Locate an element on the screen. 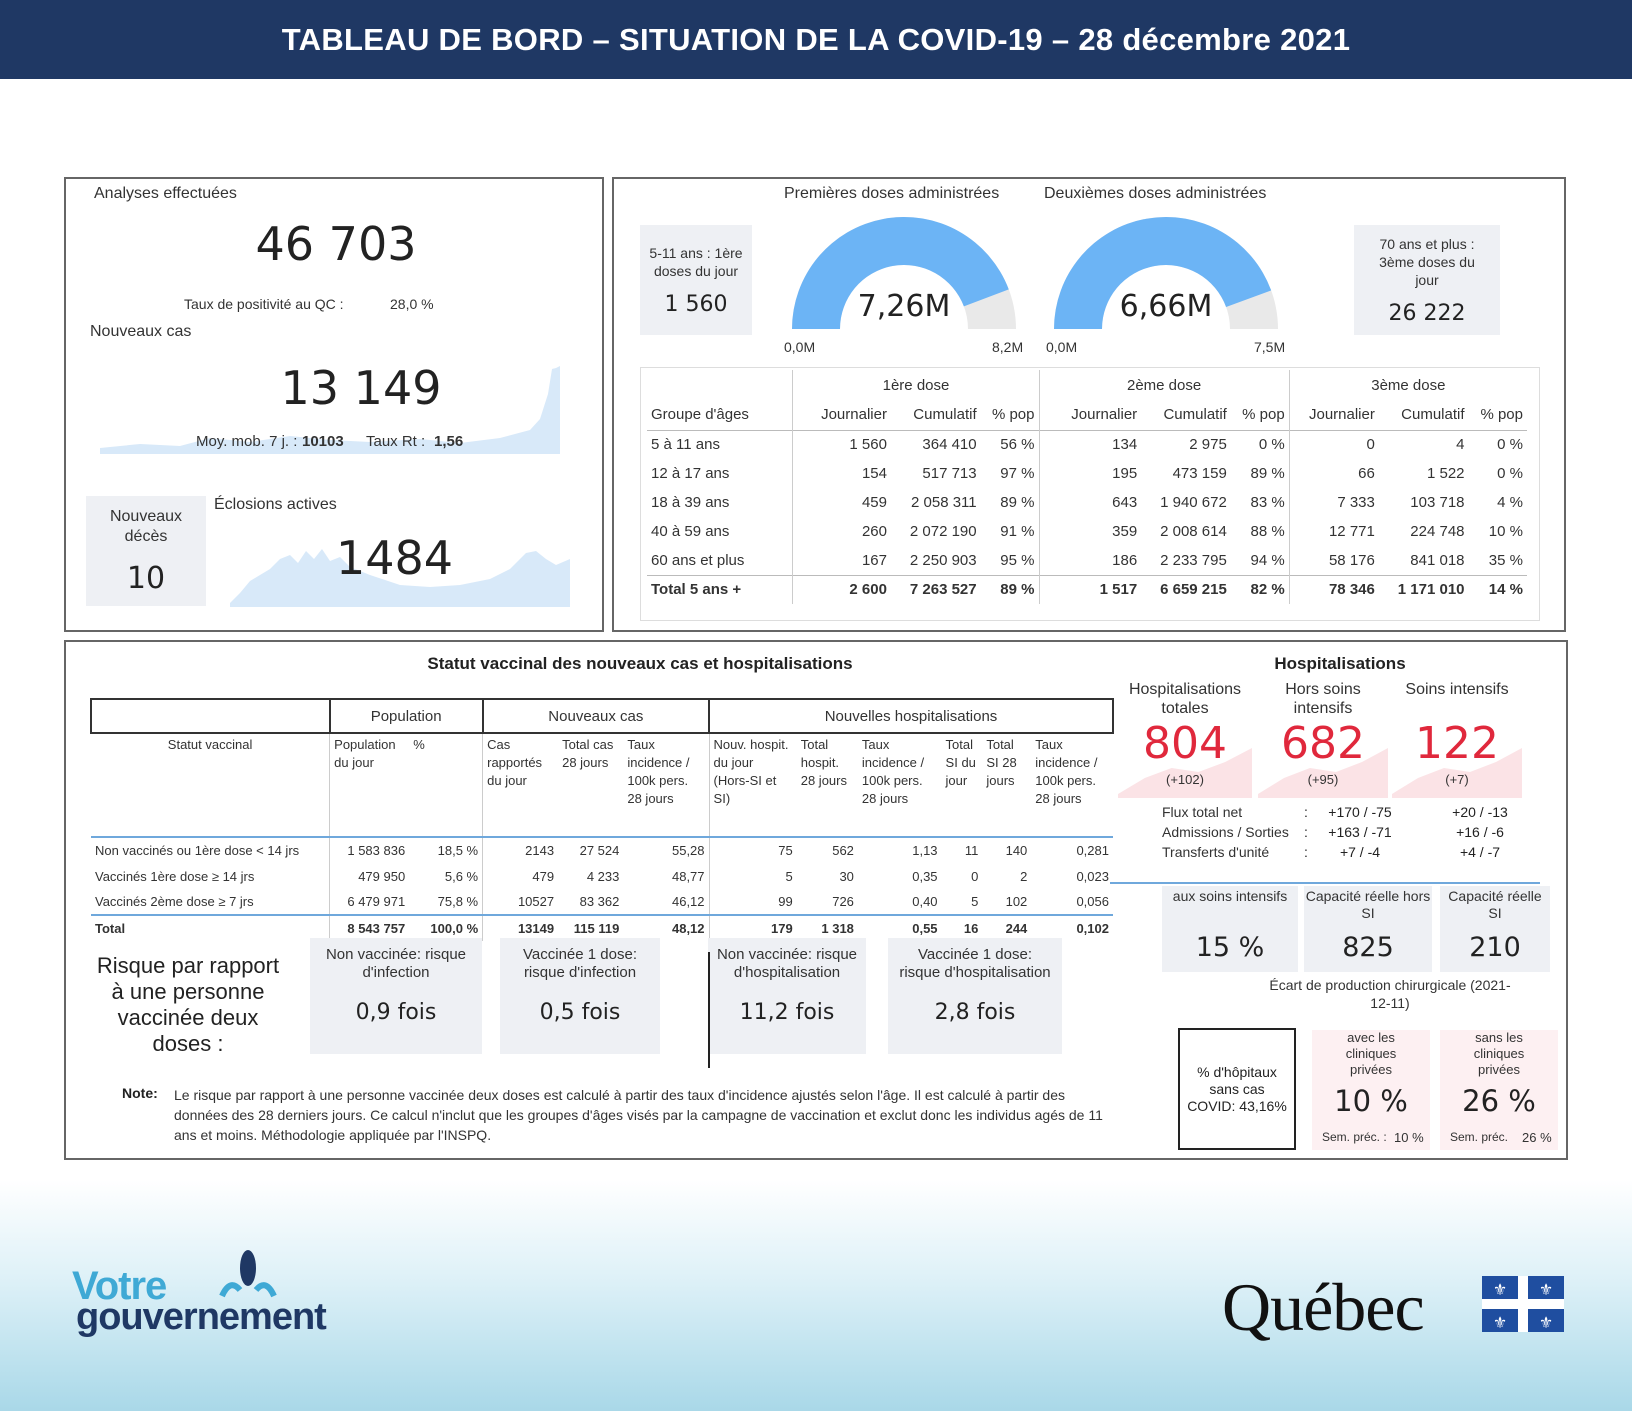 The height and width of the screenshot is (1411, 1632). vaccination-cell: 12 à 17 ans is located at coordinates (720, 473).